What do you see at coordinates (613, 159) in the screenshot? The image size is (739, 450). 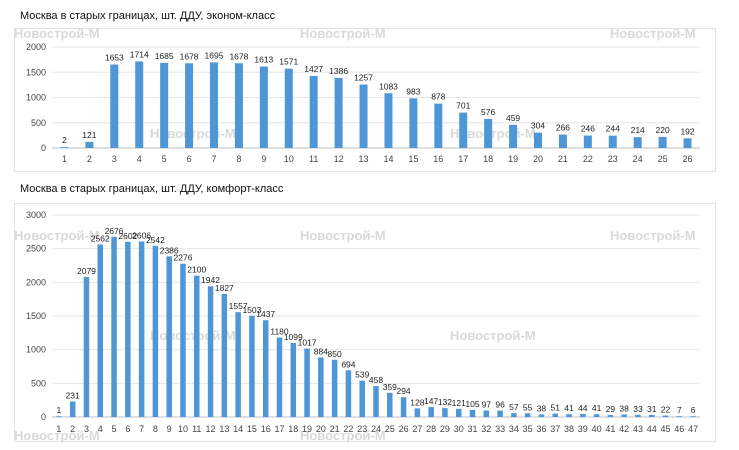 I see `x-tick-label: 23` at bounding box center [613, 159].